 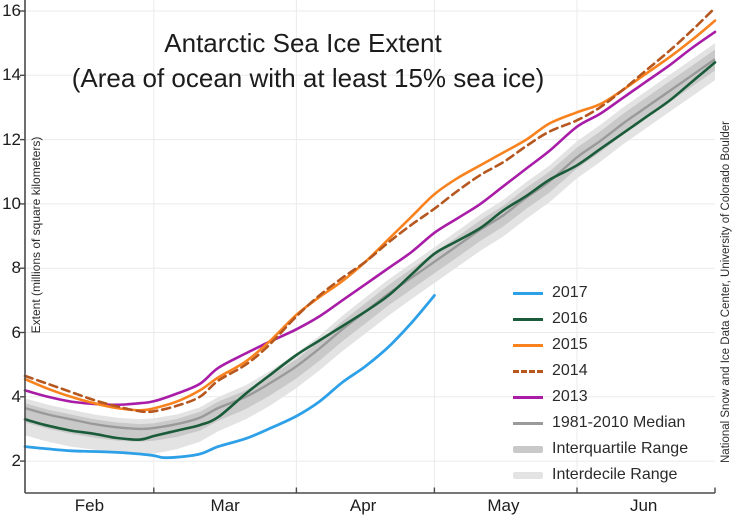 I want to click on legend-swatch-interquartile, so click(x=528, y=449).